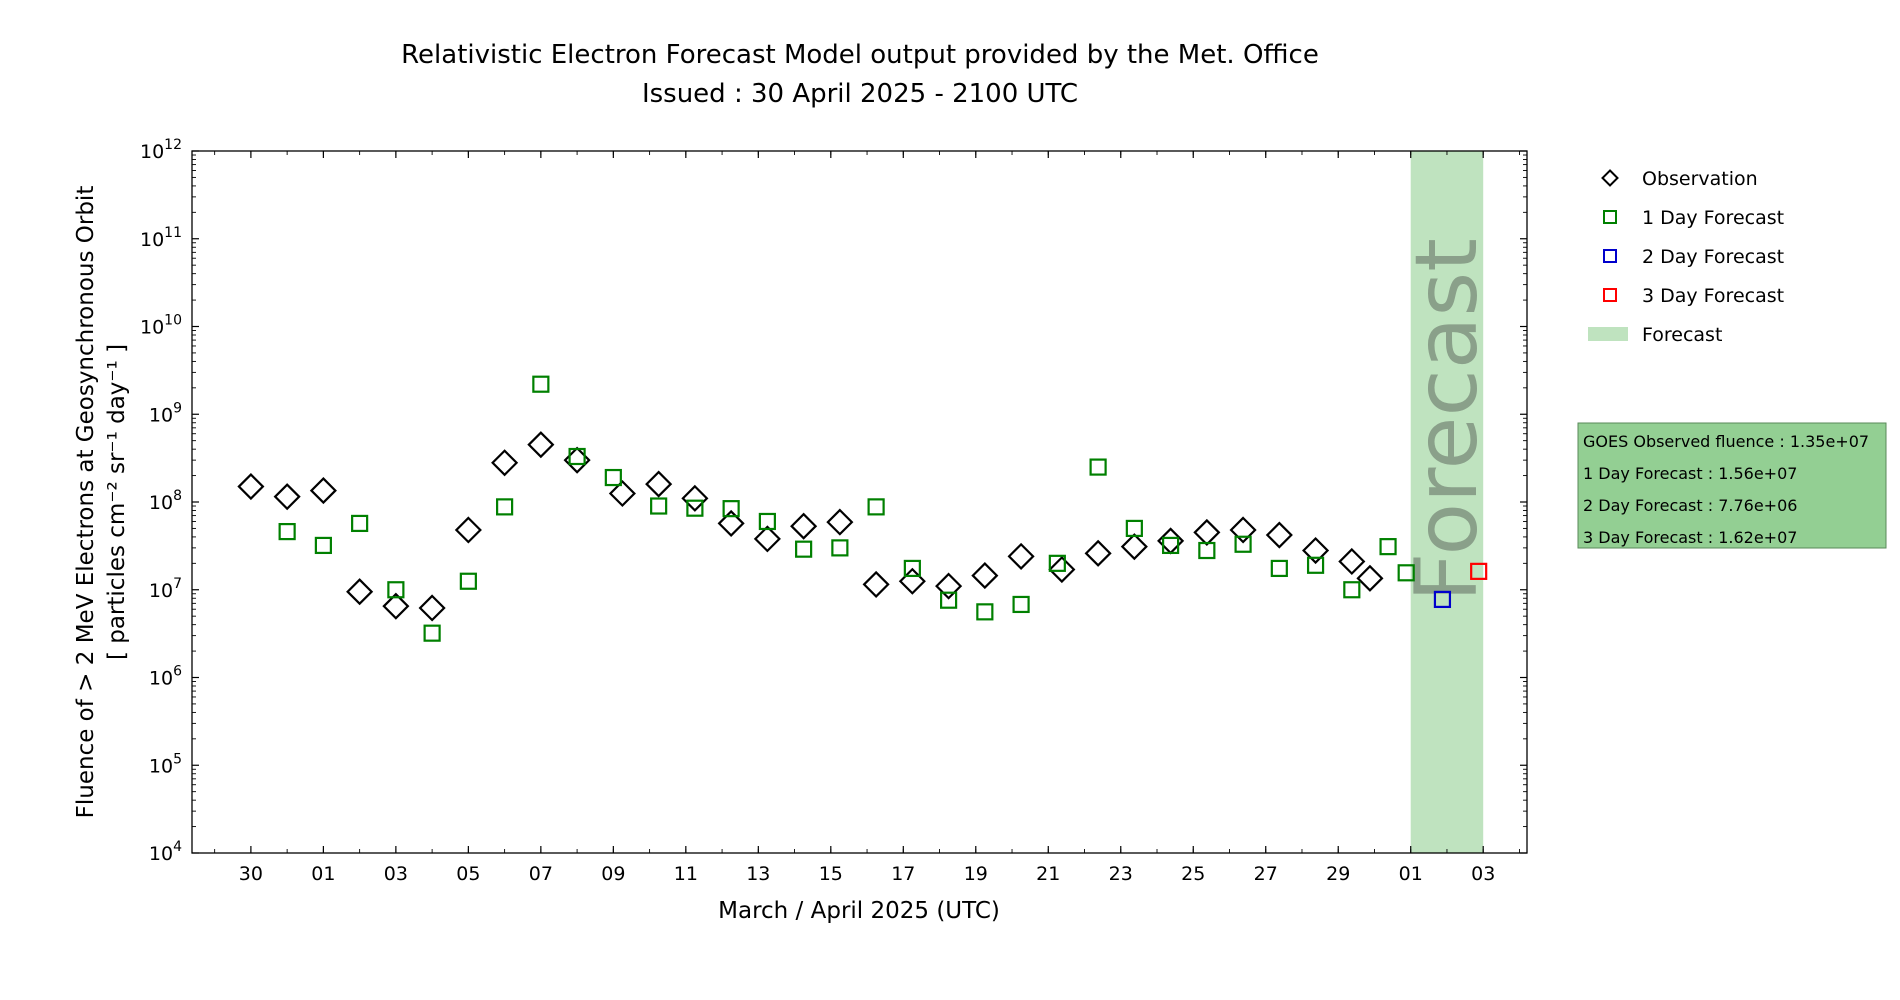 The width and height of the screenshot is (1900, 1000). Describe the element at coordinates (1610, 178) in the screenshot. I see `legend-swatch-observation` at that location.